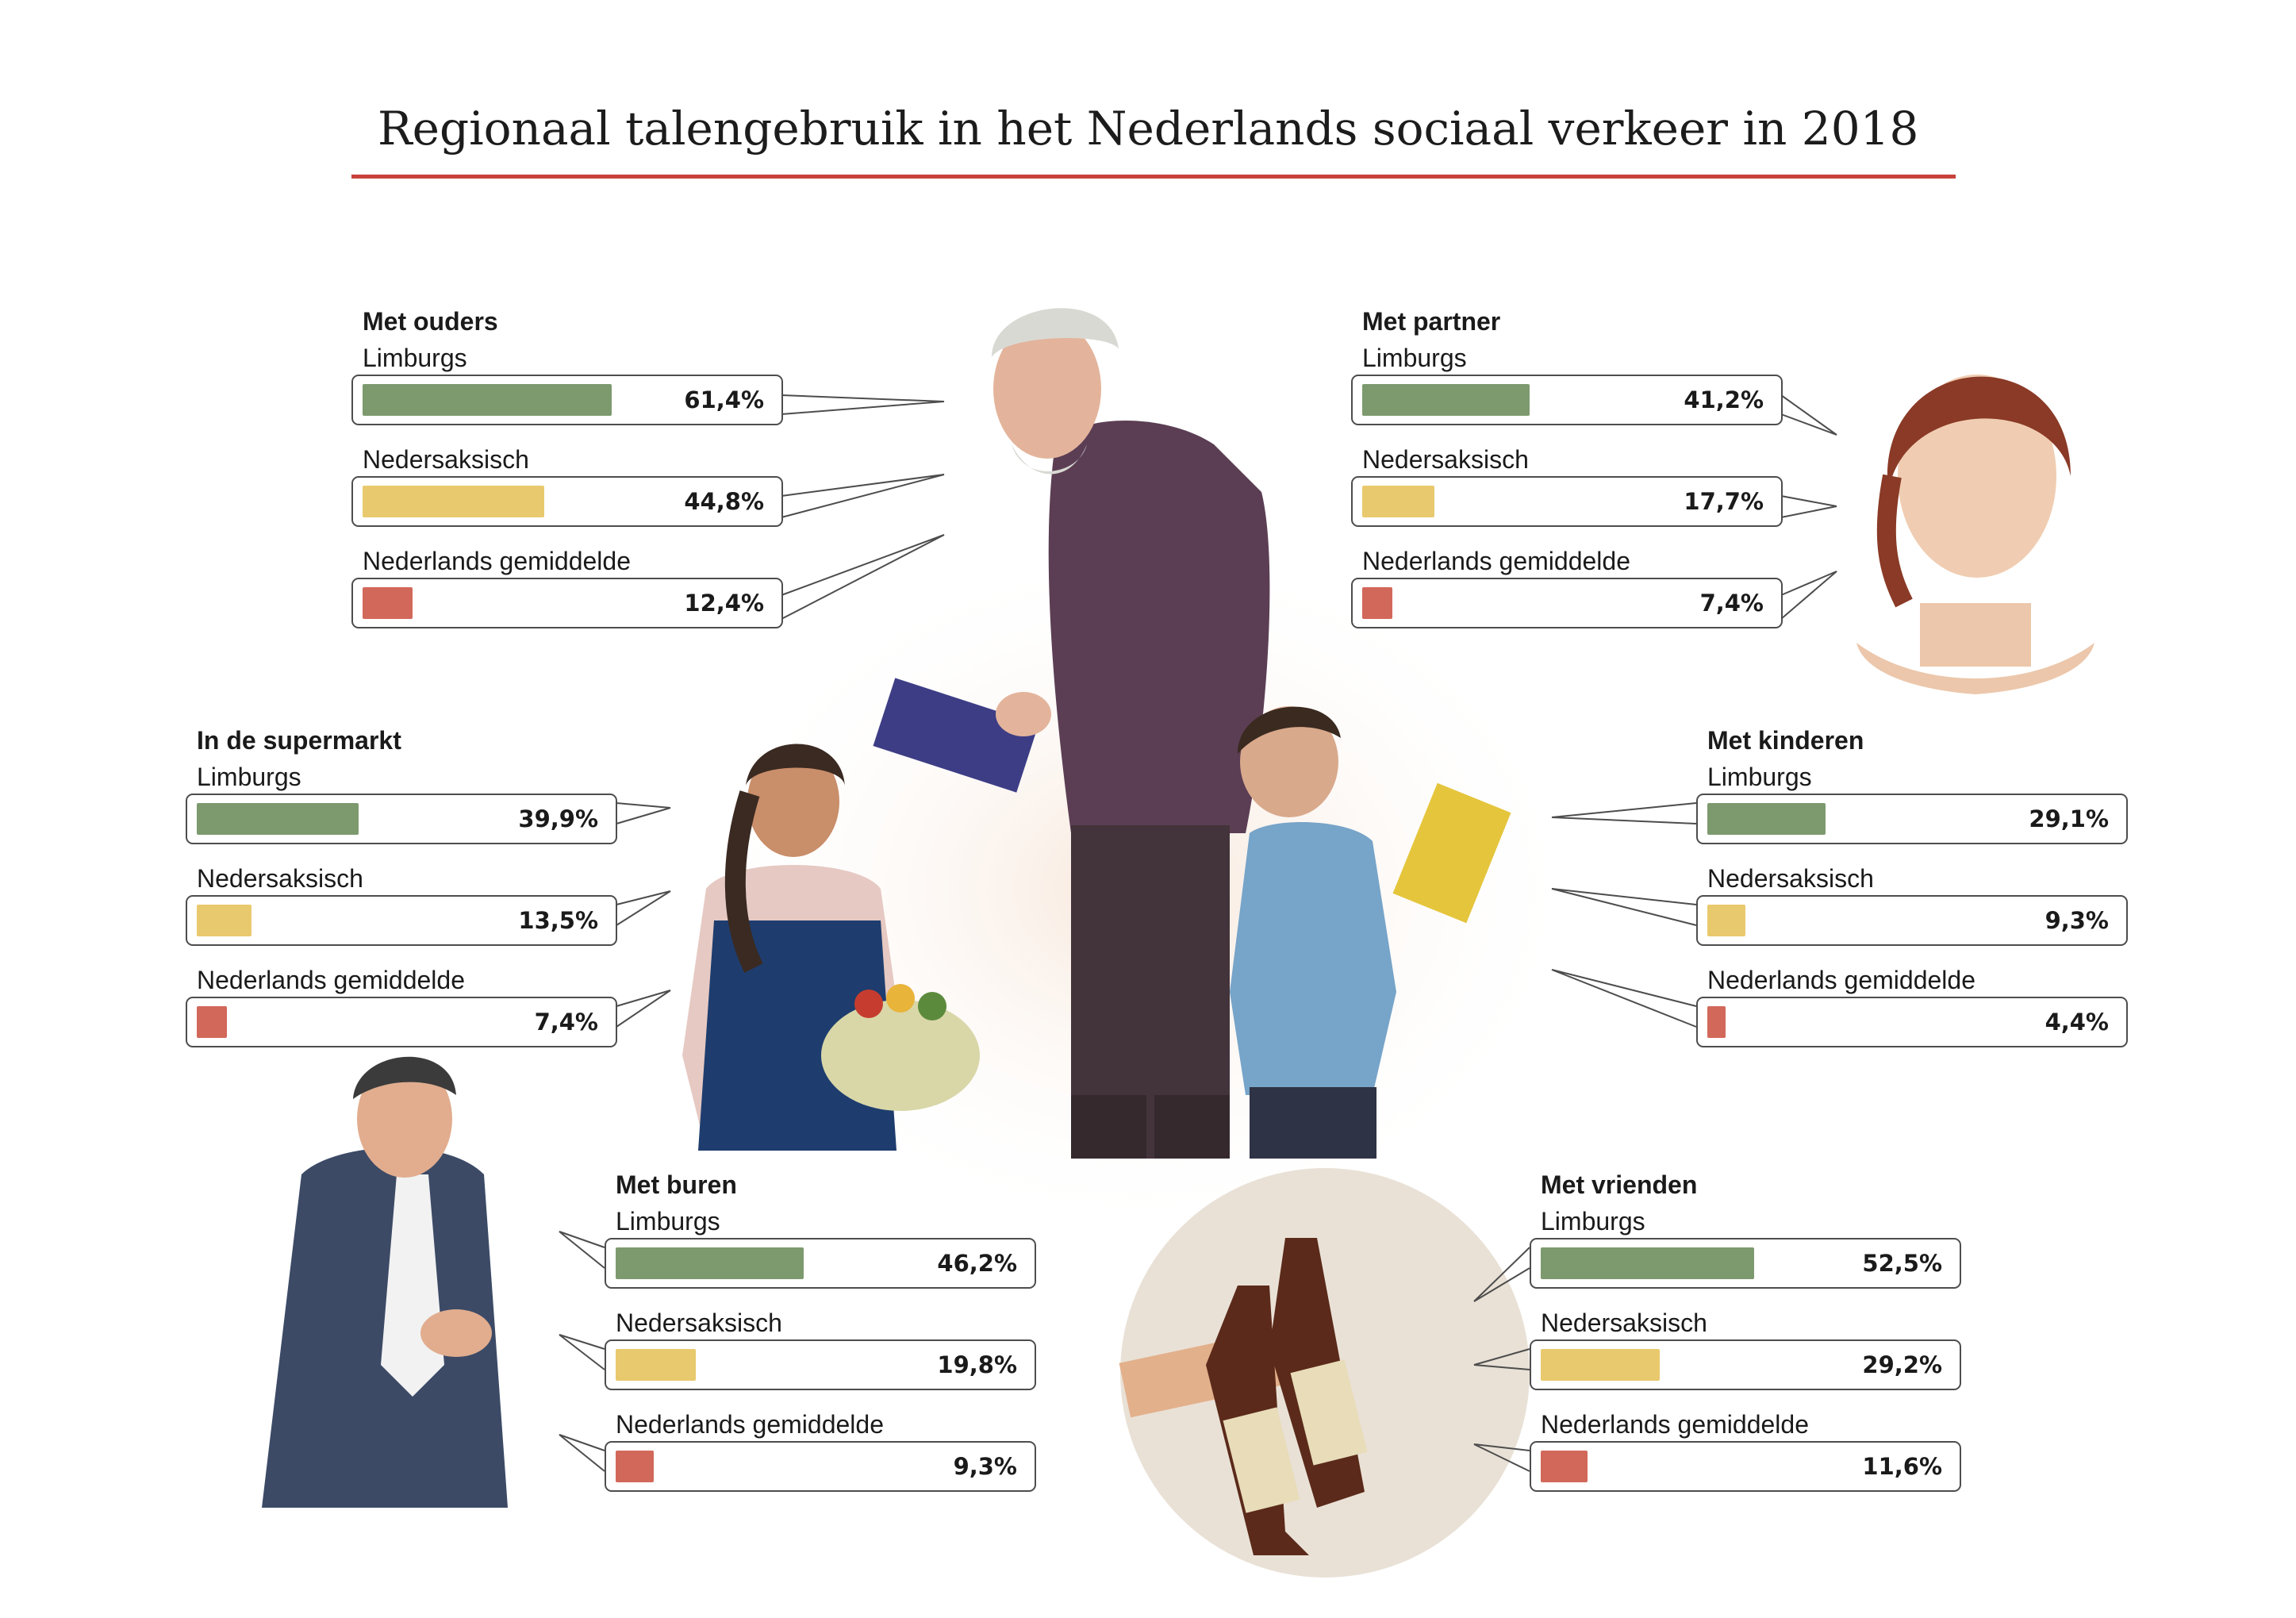 This screenshot has height=1618, width=2296. I want to click on data-label: 19,8%, so click(977, 1364).